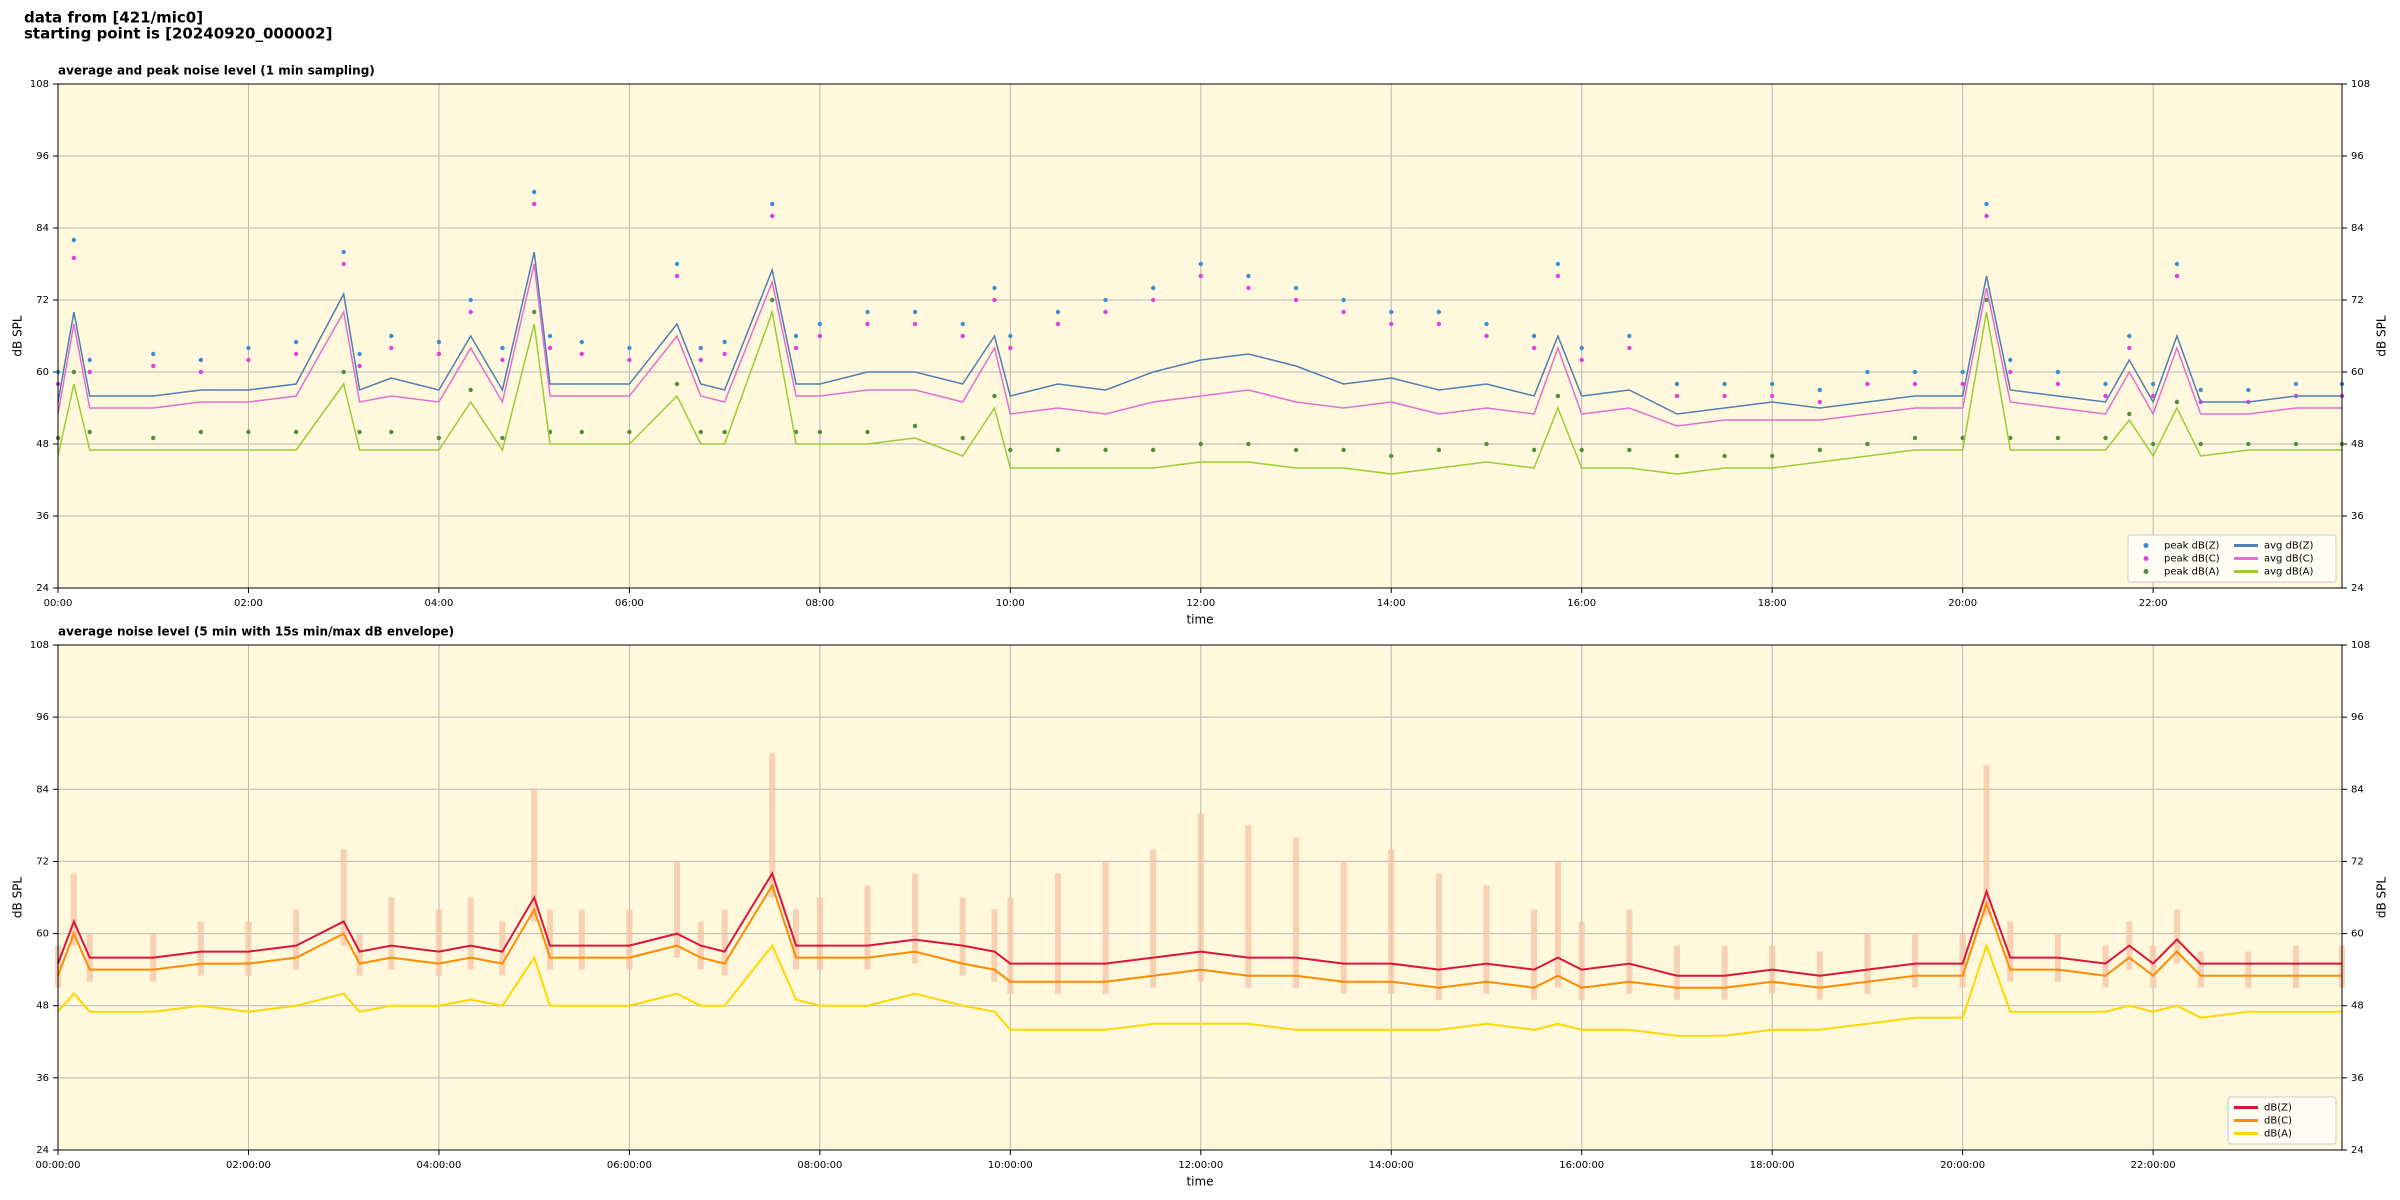  Describe the element at coordinates (178, 34) in the screenshot. I see `header-line: starting point is [20240920_000002]` at that location.